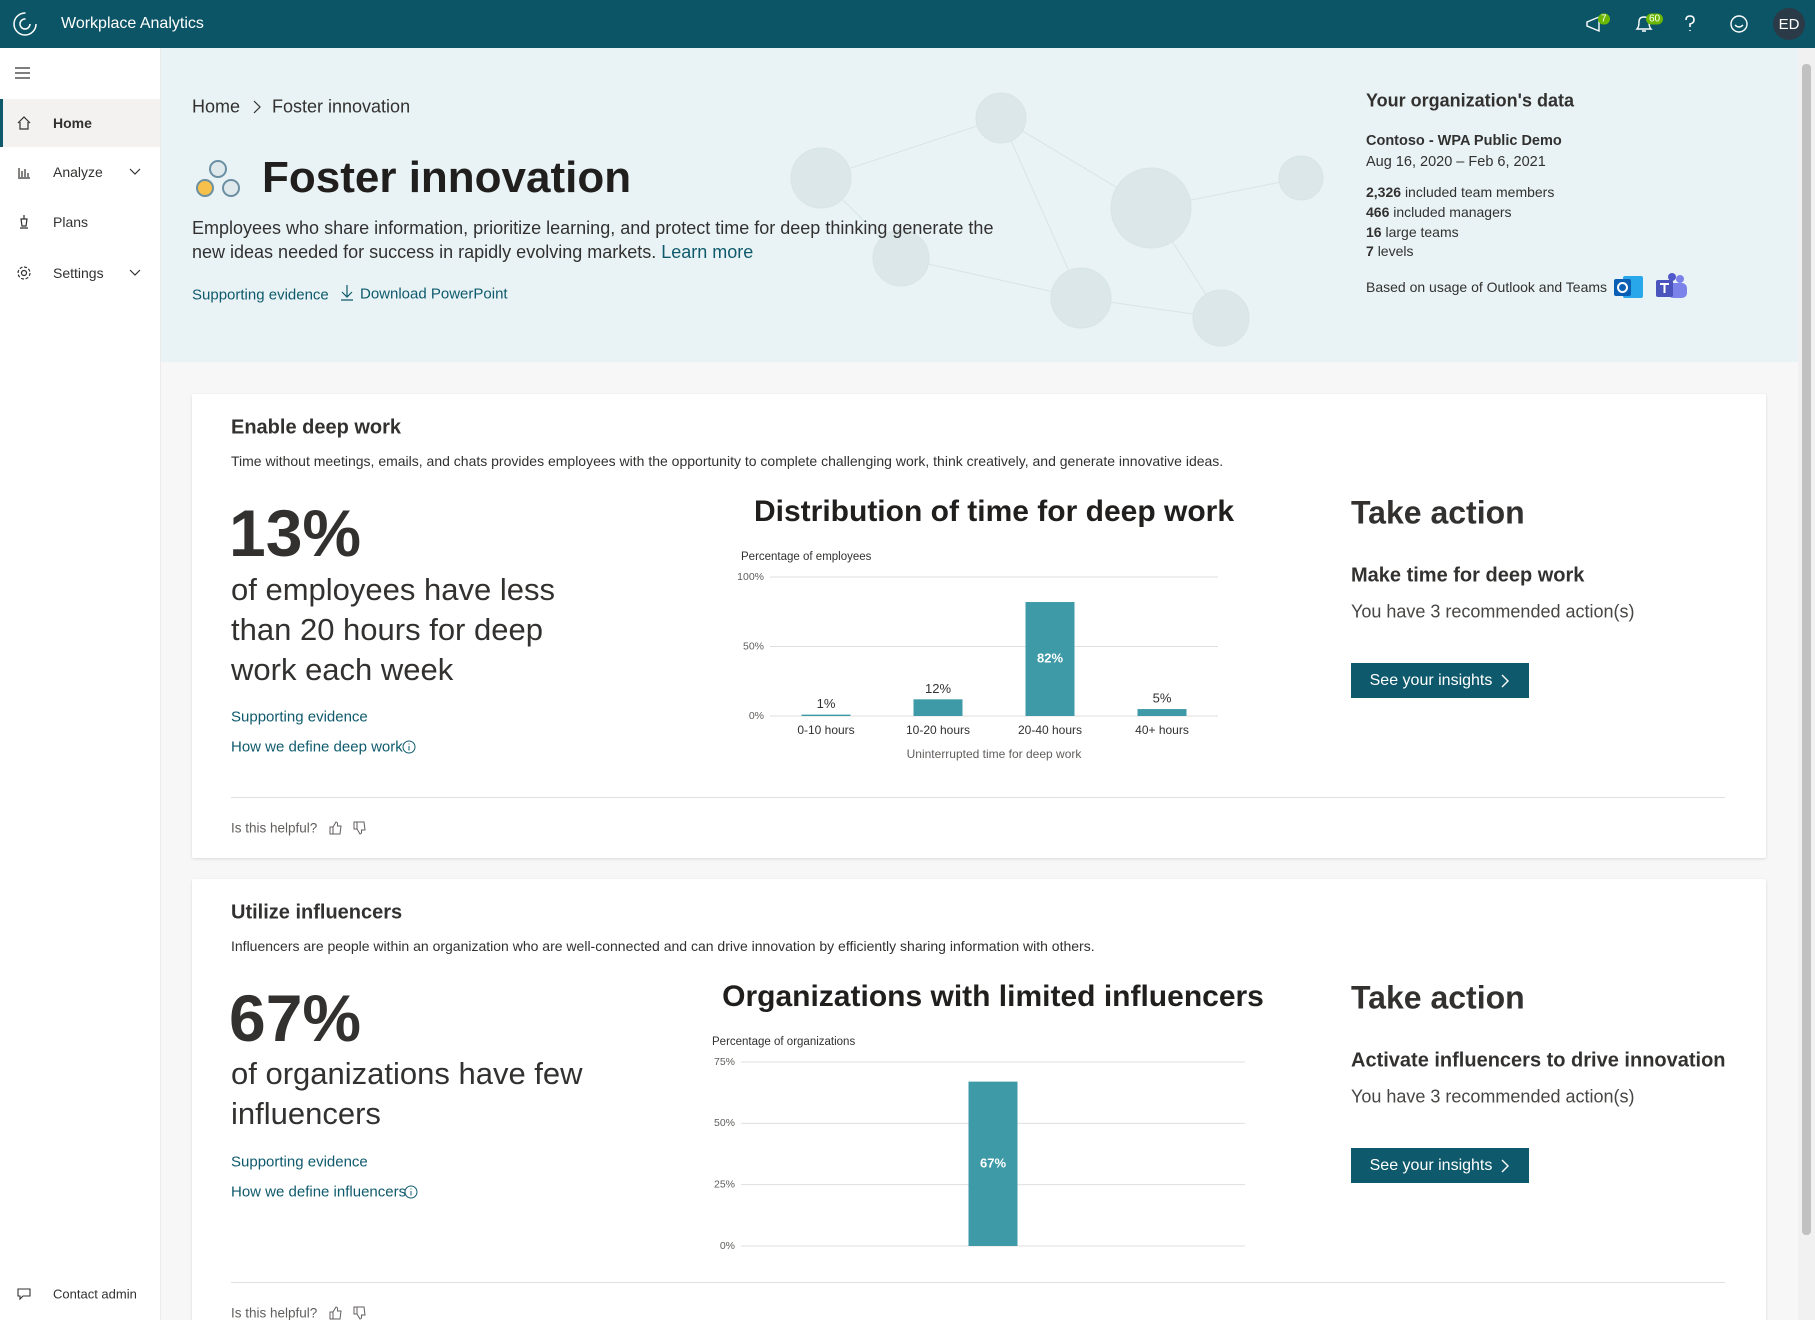 The width and height of the screenshot is (1815, 1320). I want to click on y-tick-label: 50%, so click(753, 646).